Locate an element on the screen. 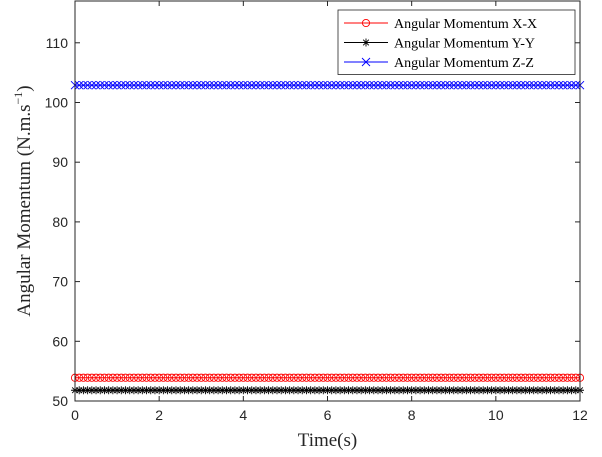 This screenshot has height=457, width=602. y-axis-label: Angular Momentum (N.m.s−1) is located at coordinates (23, 200).